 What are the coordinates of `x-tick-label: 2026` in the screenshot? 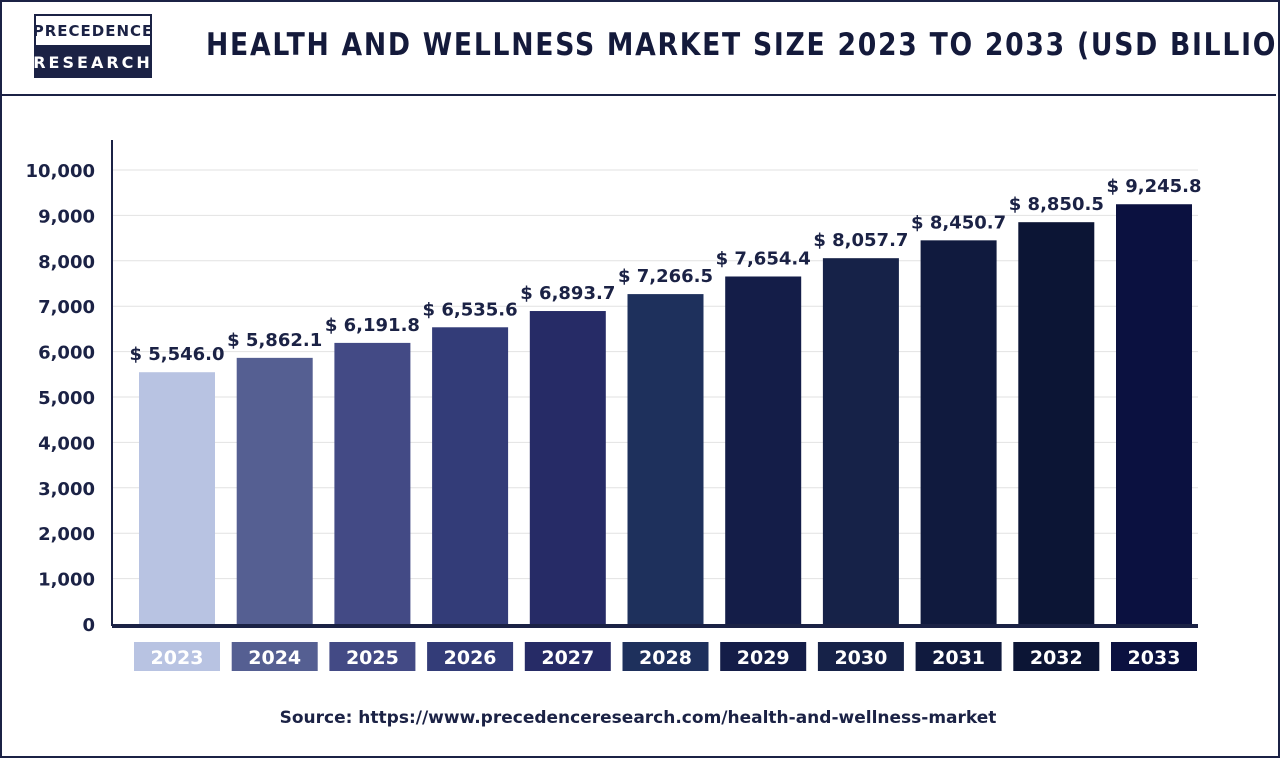 It's located at (470, 658).